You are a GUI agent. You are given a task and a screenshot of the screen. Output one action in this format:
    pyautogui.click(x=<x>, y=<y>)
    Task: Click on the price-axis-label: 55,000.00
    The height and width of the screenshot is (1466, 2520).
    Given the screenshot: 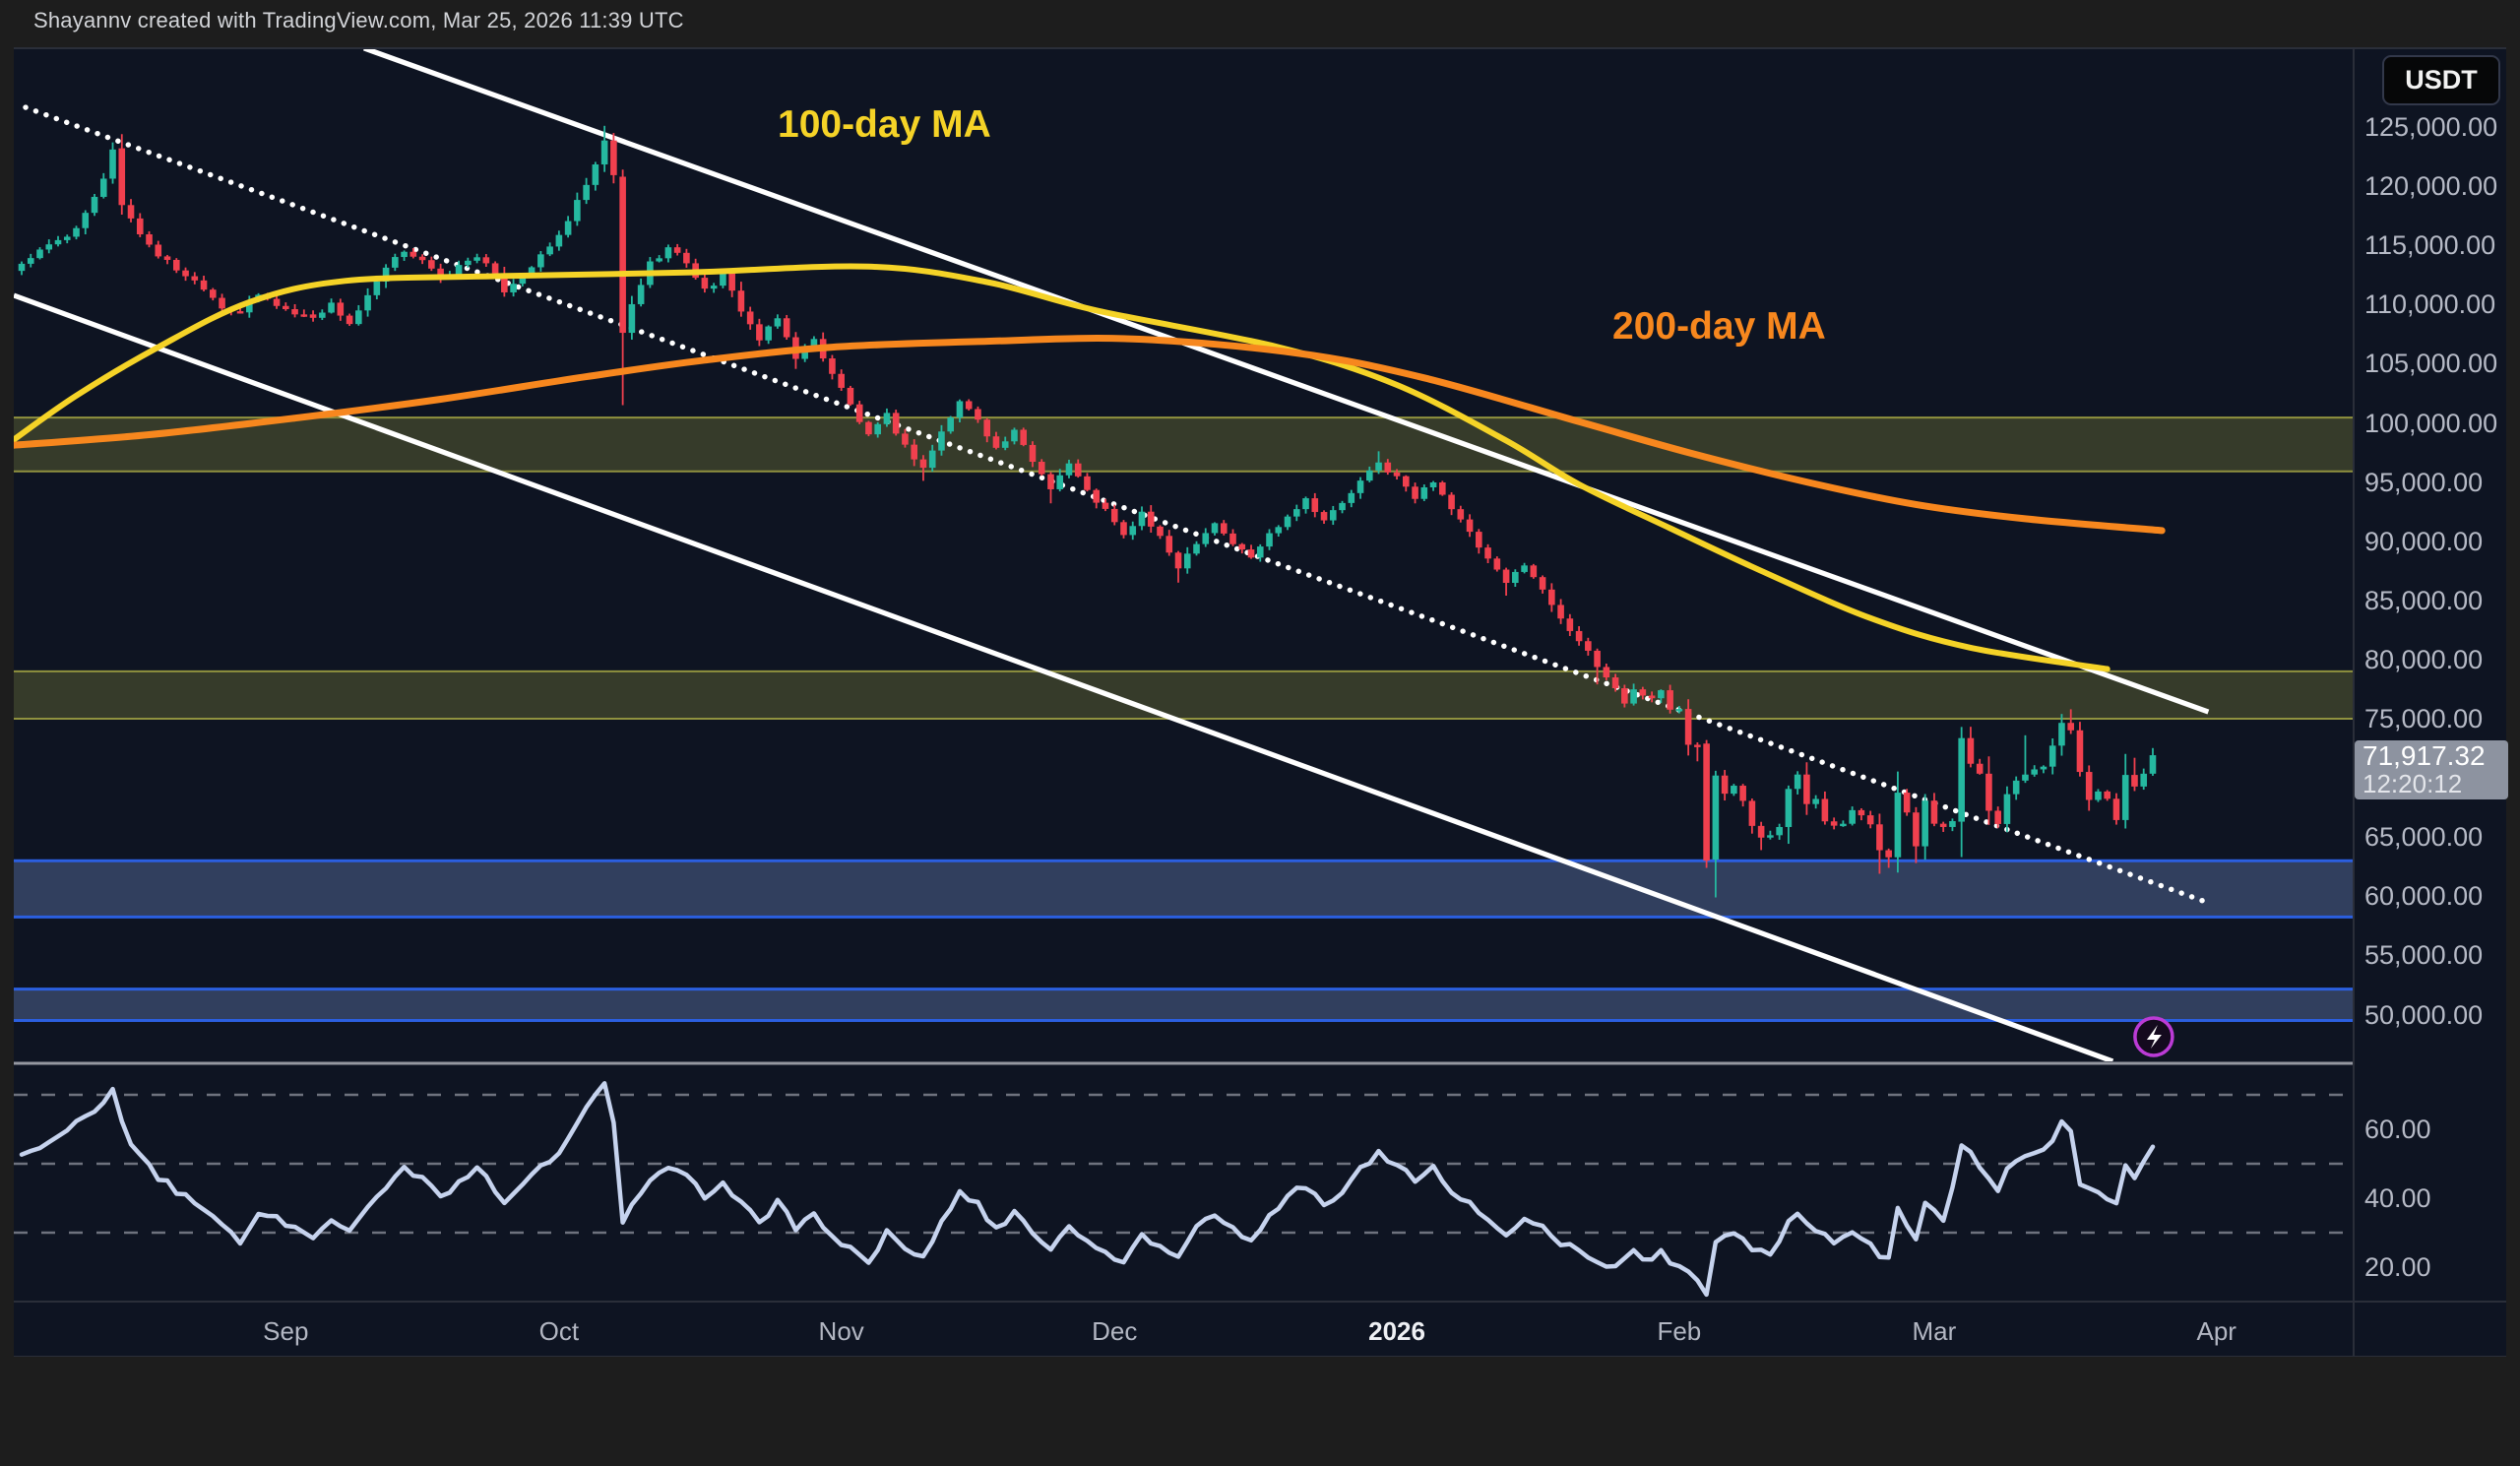 What is the action you would take?
    pyautogui.click(x=2424, y=956)
    